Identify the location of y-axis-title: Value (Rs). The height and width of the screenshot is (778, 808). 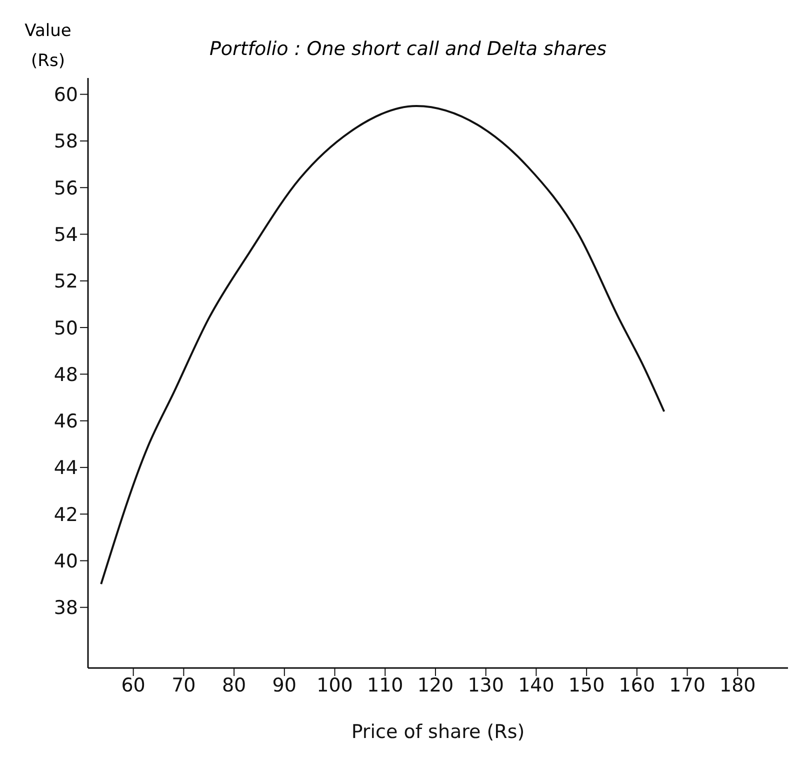
(48, 46).